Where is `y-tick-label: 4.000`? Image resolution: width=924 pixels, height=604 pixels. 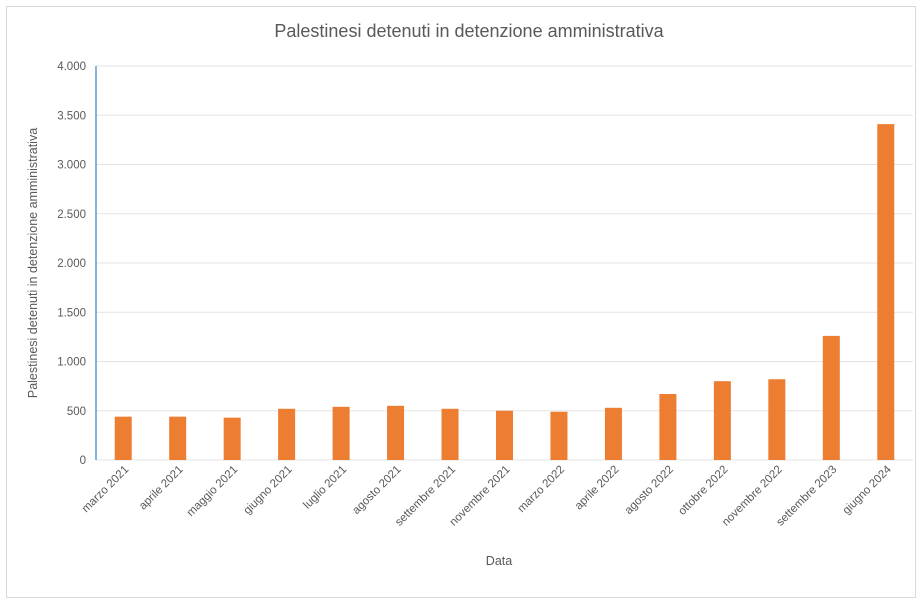 y-tick-label: 4.000 is located at coordinates (71, 67).